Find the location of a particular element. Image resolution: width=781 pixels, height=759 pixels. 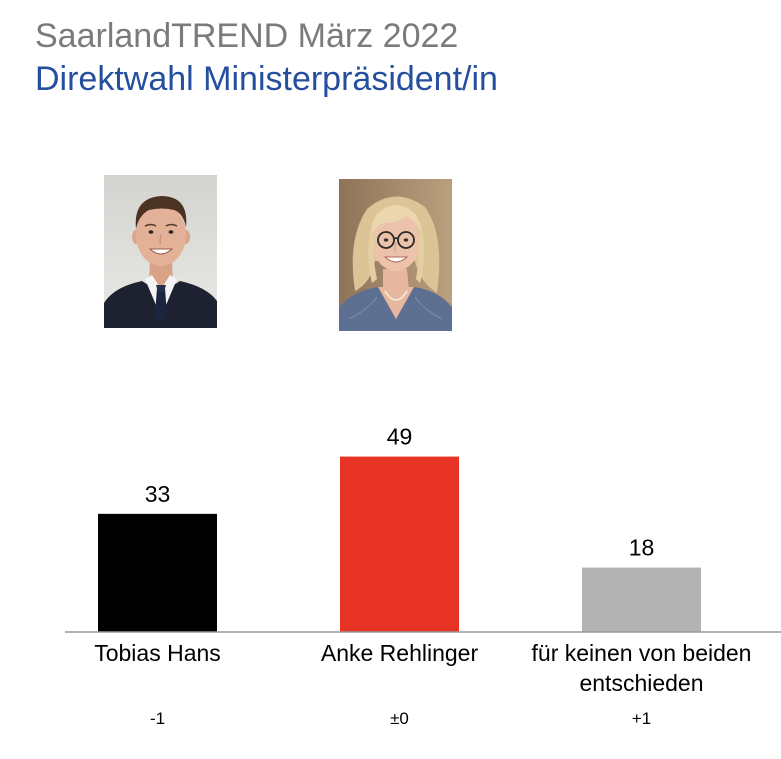

chart-title: SaarlandTREND März 2022 is located at coordinates (247, 36).